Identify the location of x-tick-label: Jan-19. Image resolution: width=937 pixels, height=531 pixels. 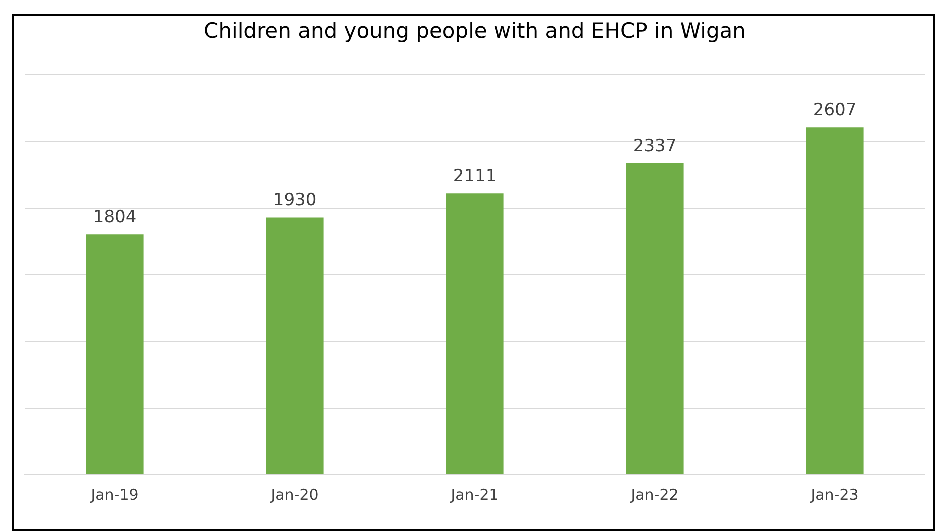
(114, 495).